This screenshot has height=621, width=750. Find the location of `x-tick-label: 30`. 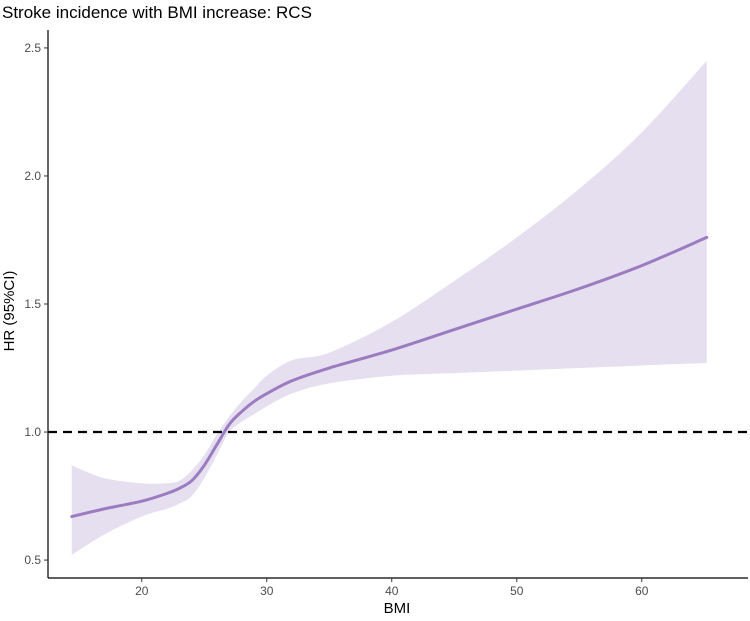

x-tick-label: 30 is located at coordinates (267, 591).